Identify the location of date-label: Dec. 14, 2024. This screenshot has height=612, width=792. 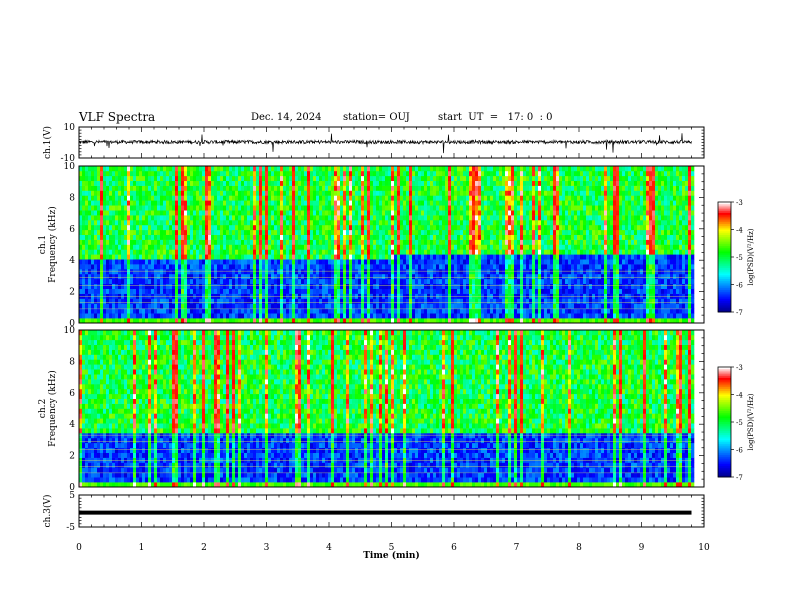
(286, 117).